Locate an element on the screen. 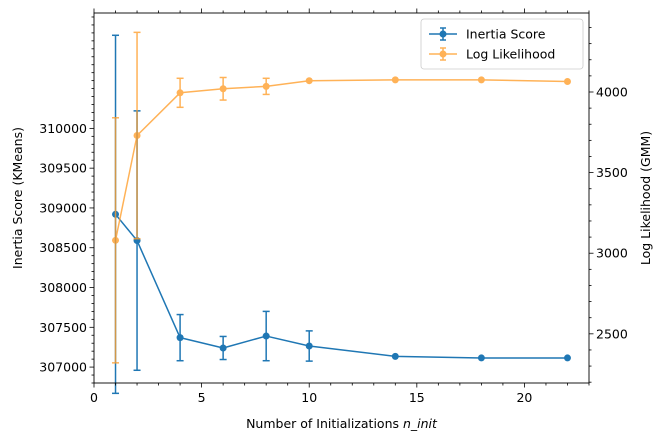 The width and height of the screenshot is (664, 446). y-left-tick-label: 308500 is located at coordinates (63, 247).